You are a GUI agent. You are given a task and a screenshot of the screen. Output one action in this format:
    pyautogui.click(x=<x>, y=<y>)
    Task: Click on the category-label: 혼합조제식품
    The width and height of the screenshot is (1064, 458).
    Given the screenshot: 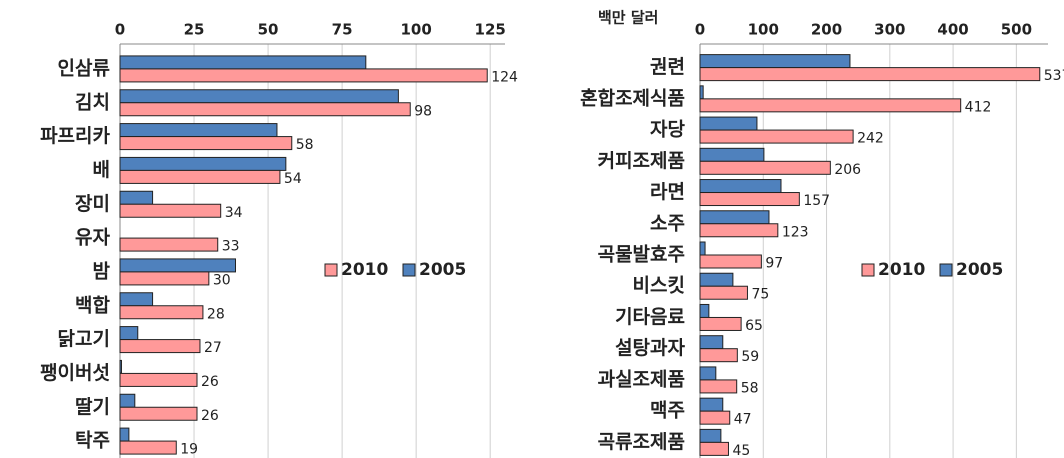 What is the action you would take?
    pyautogui.click(x=632, y=97)
    